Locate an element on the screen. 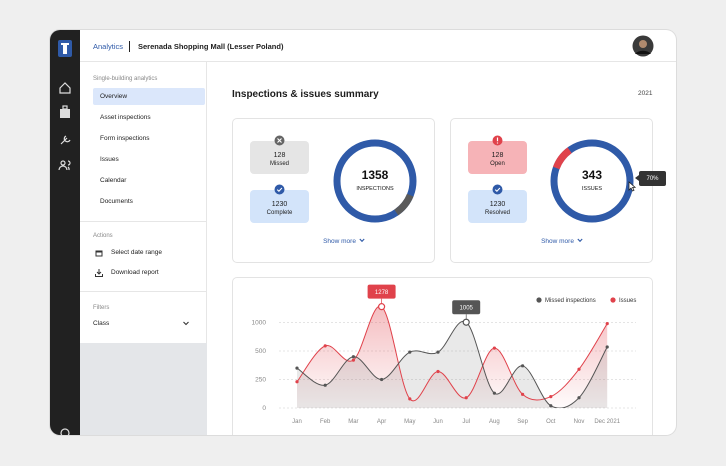  plot is located at coordinates (452, 357).